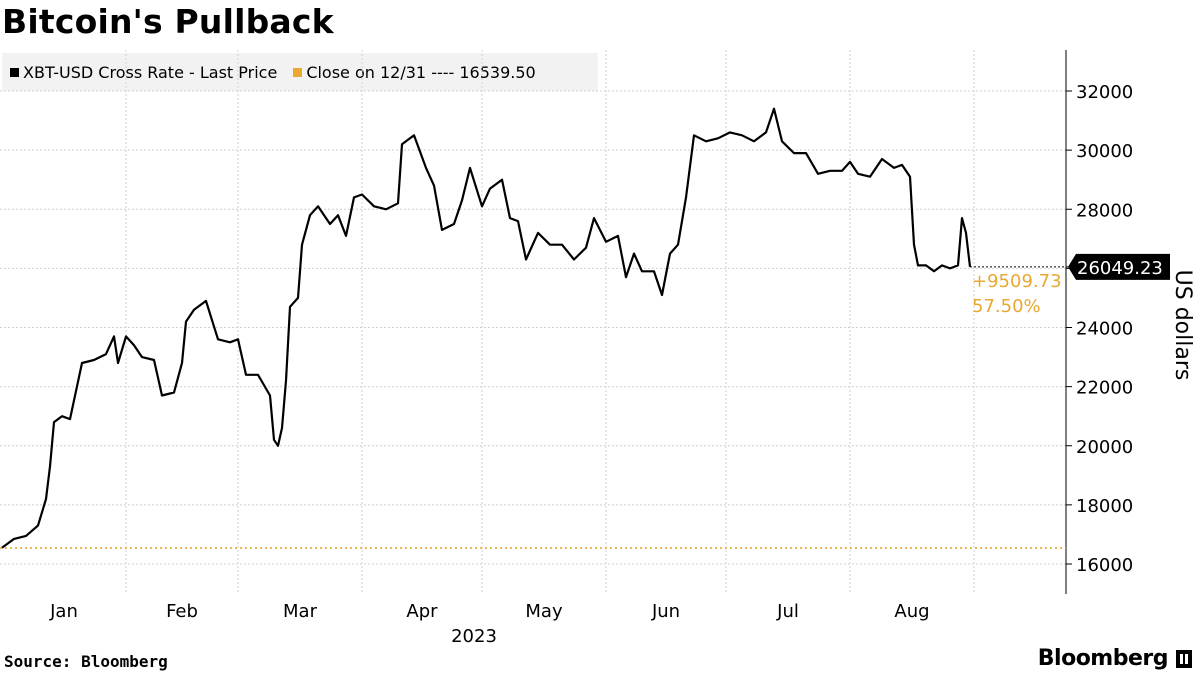  What do you see at coordinates (1104, 329) in the screenshot?
I see `y-tick-label: 24000` at bounding box center [1104, 329].